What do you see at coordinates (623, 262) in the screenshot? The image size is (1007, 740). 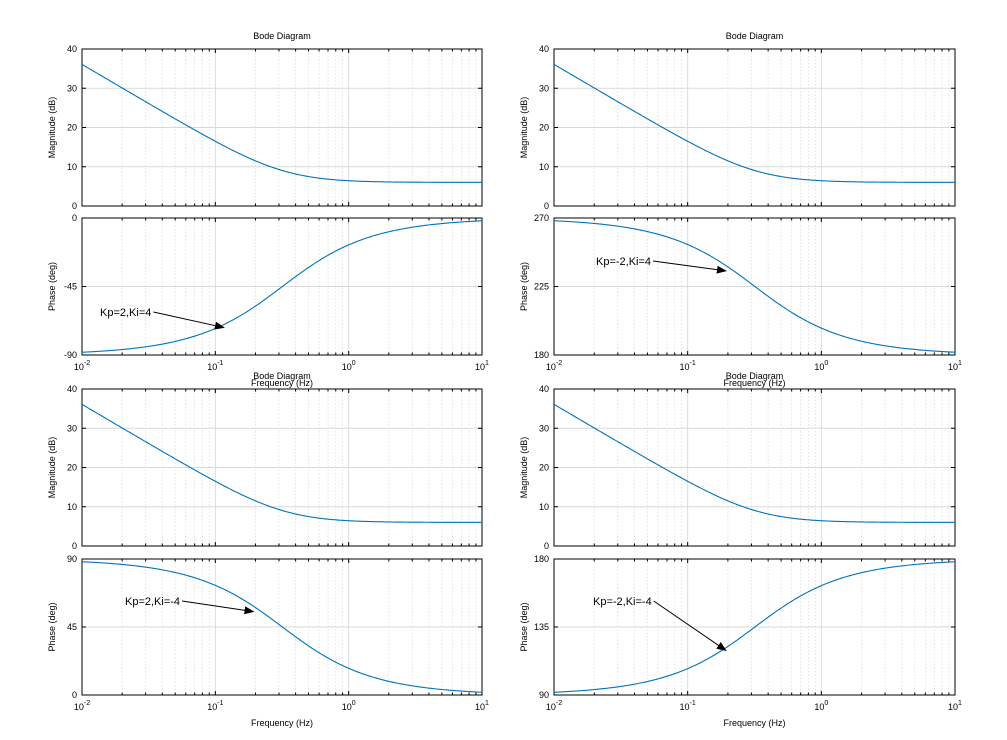 I see `annotation-label: Kp=-2,Ki=4` at bounding box center [623, 262].